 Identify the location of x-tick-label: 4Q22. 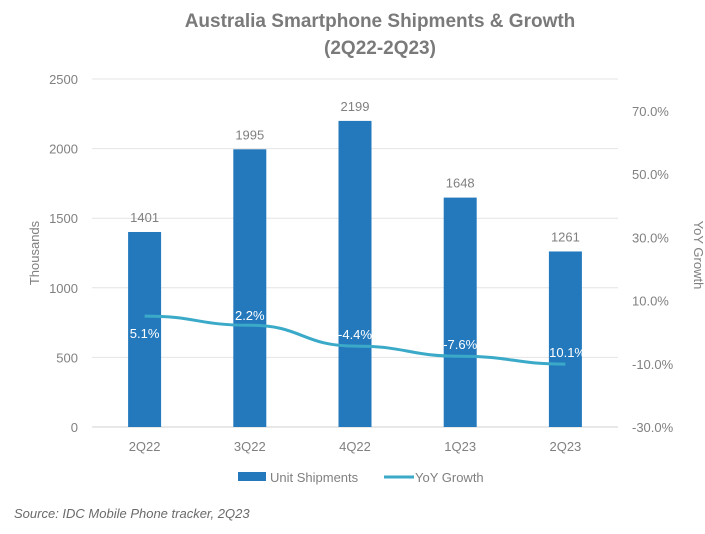
(355, 446).